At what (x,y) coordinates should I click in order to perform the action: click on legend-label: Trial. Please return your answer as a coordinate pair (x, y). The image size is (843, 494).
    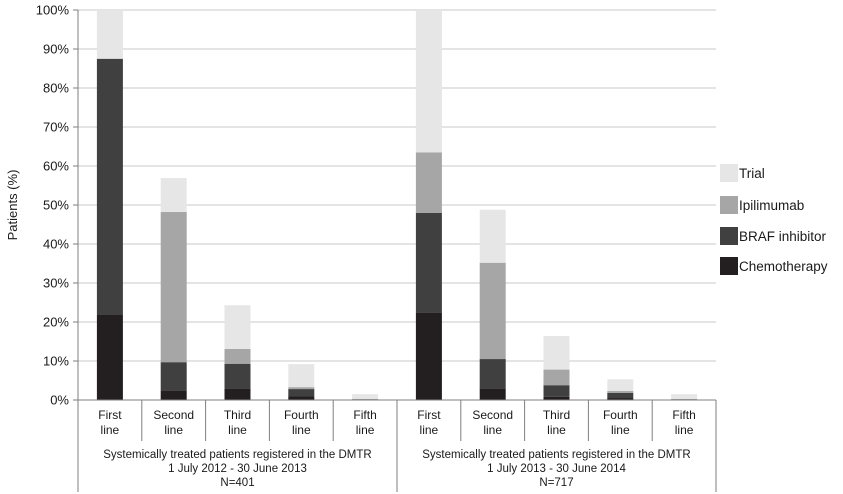
    Looking at the image, I should click on (752, 173).